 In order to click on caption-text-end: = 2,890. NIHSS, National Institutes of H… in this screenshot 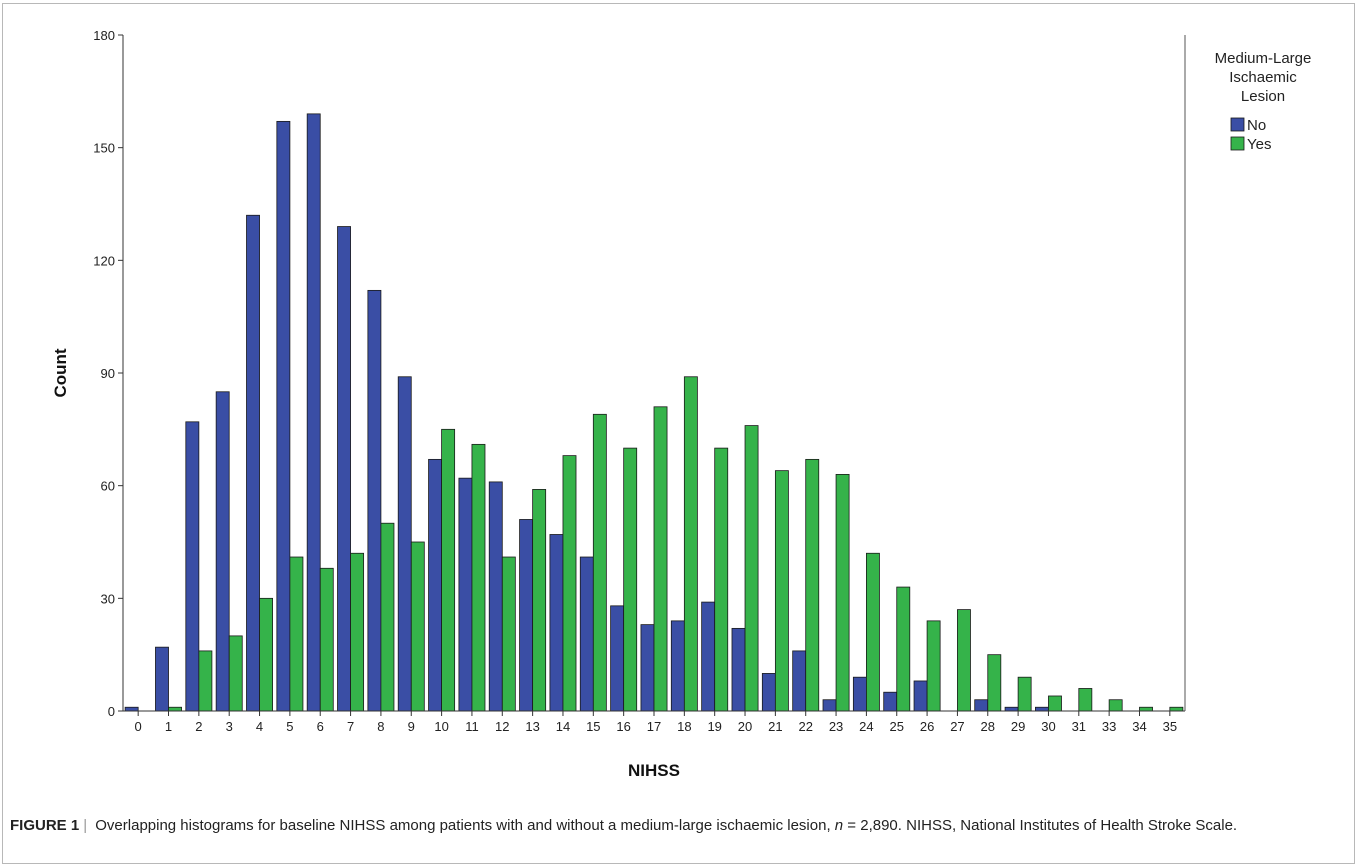, I will do `click(1040, 825)`.